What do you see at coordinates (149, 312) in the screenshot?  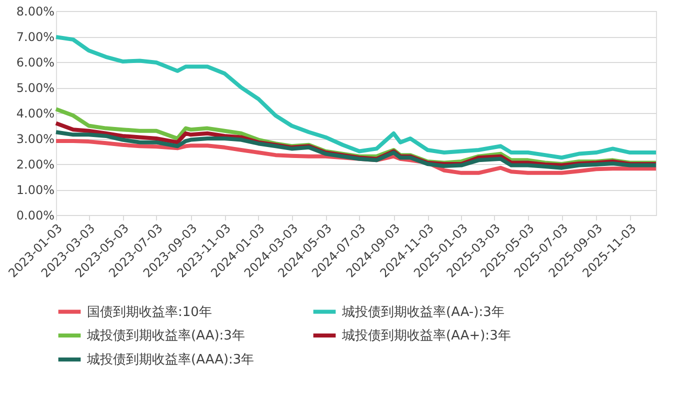 I see `legend-label: 国债到期收益率:10年` at bounding box center [149, 312].